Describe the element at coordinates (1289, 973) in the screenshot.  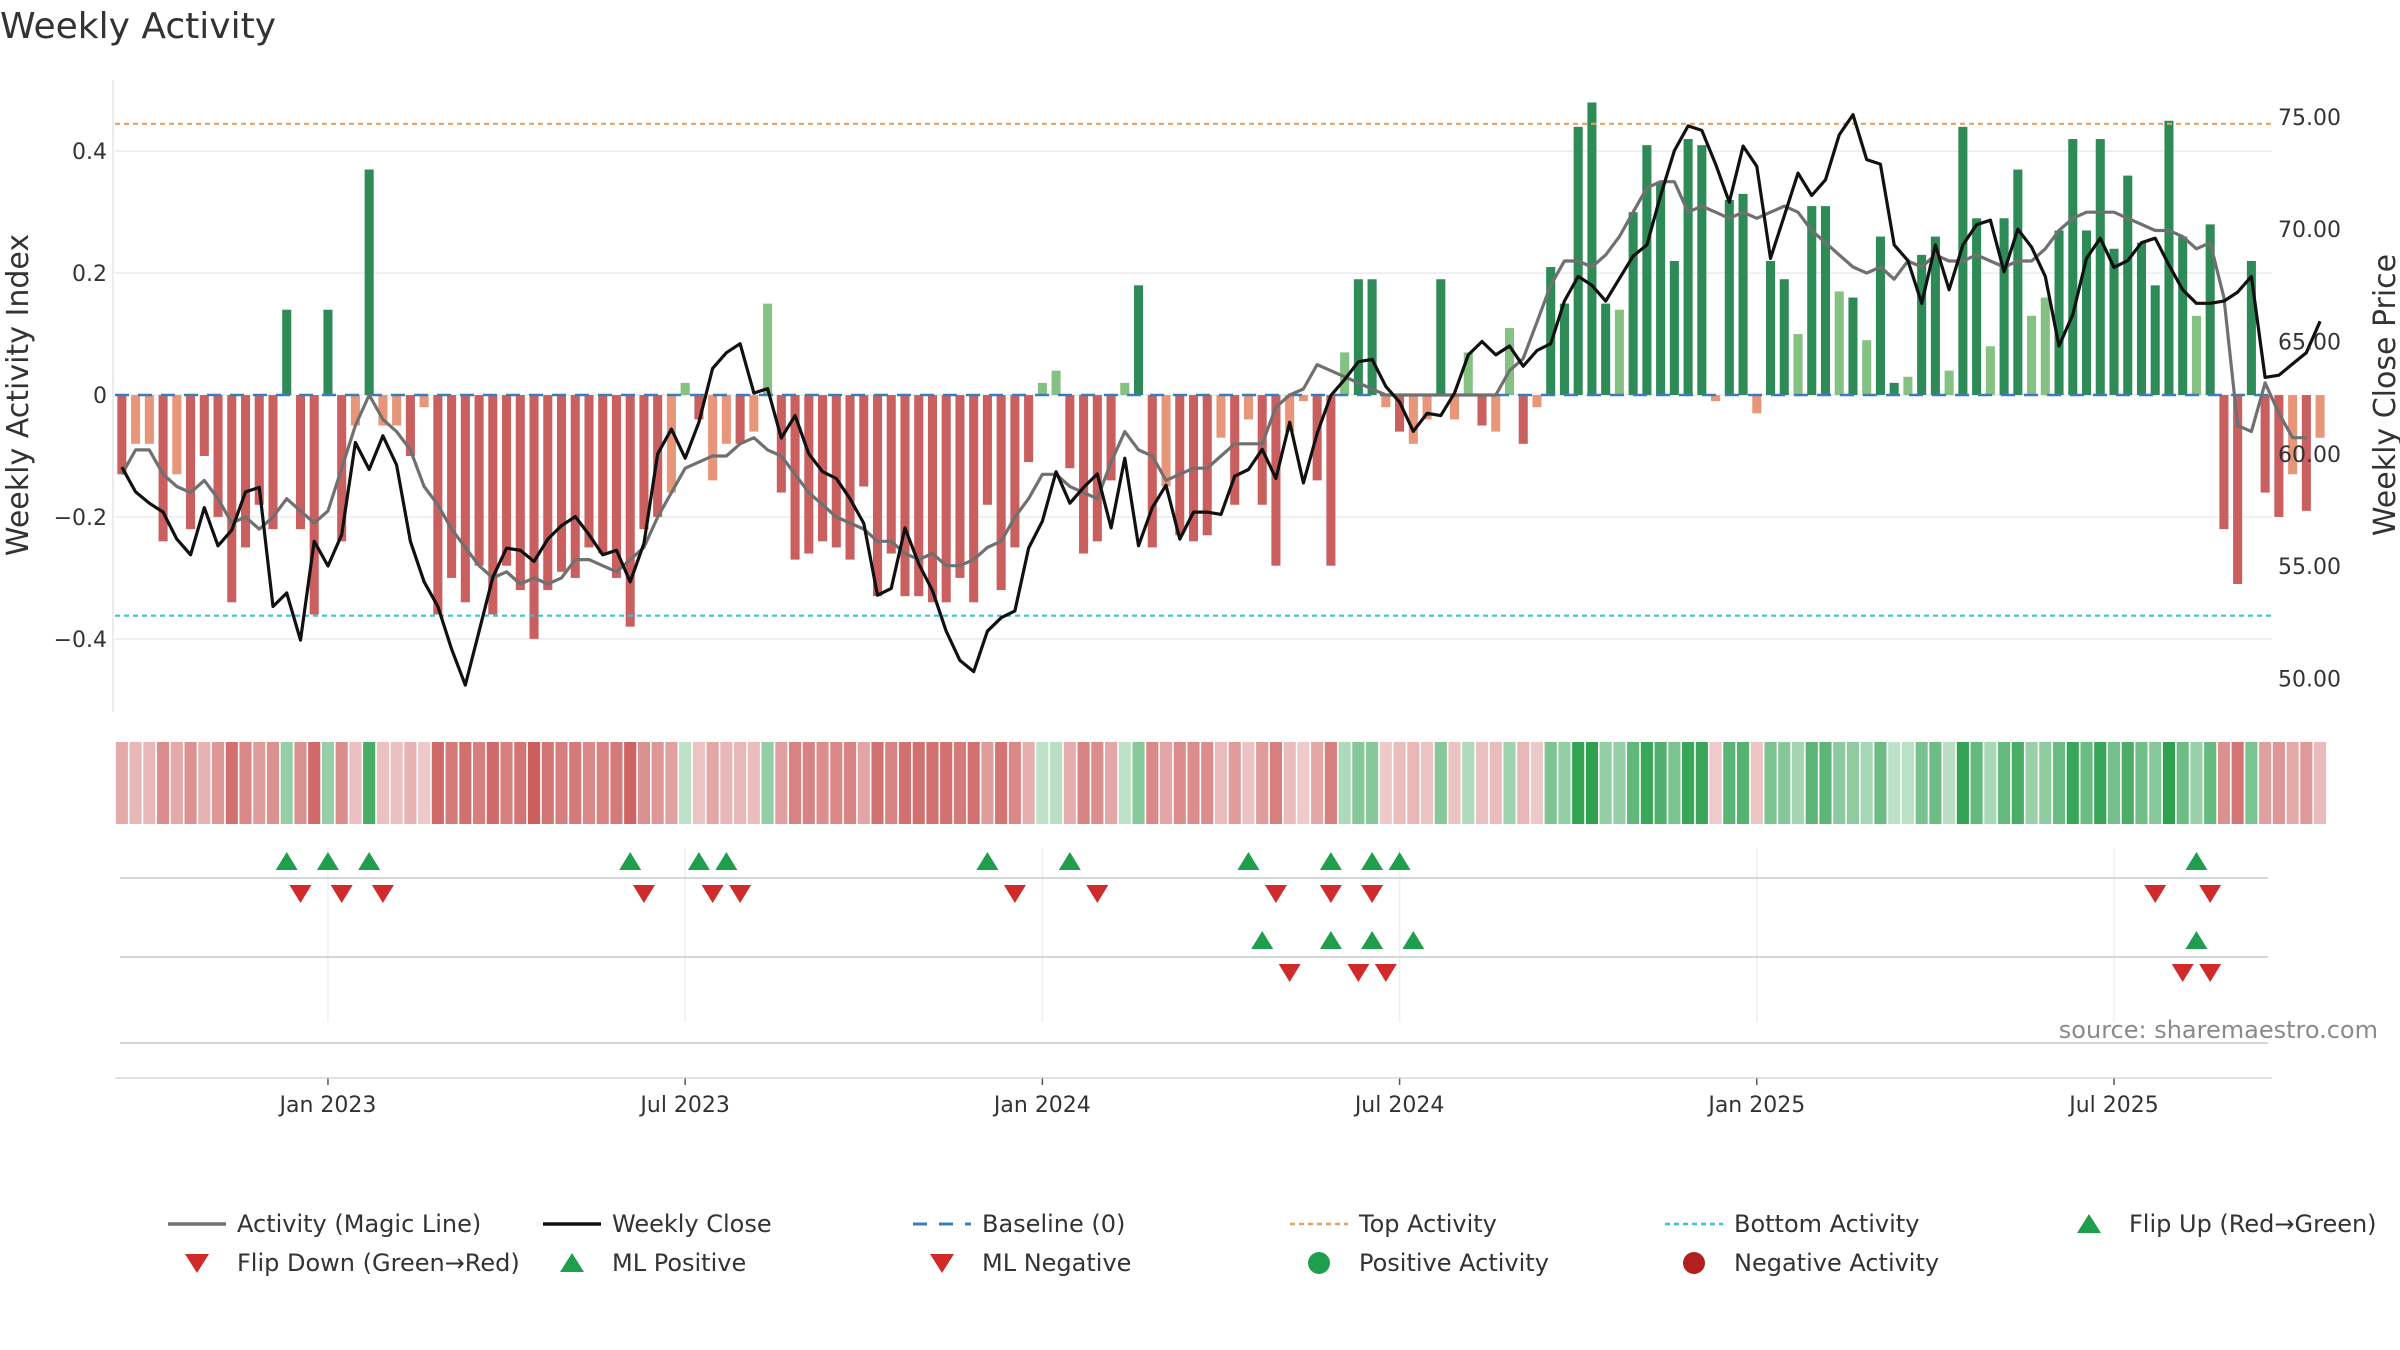
I see `ml-negative-marker` at that location.